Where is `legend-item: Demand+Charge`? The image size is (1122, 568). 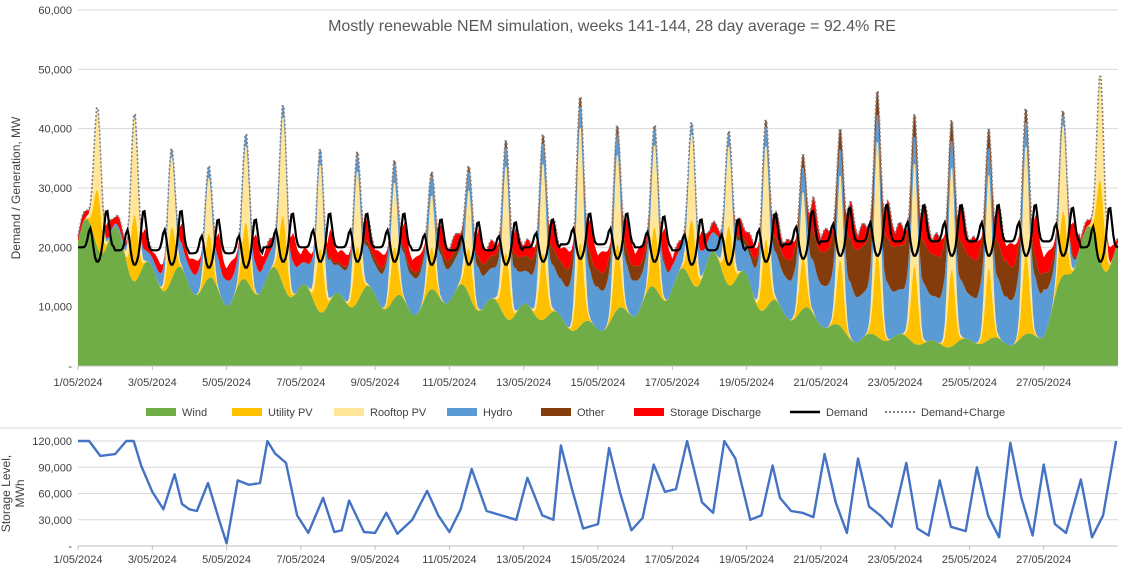 legend-item: Demand+Charge is located at coordinates (945, 413).